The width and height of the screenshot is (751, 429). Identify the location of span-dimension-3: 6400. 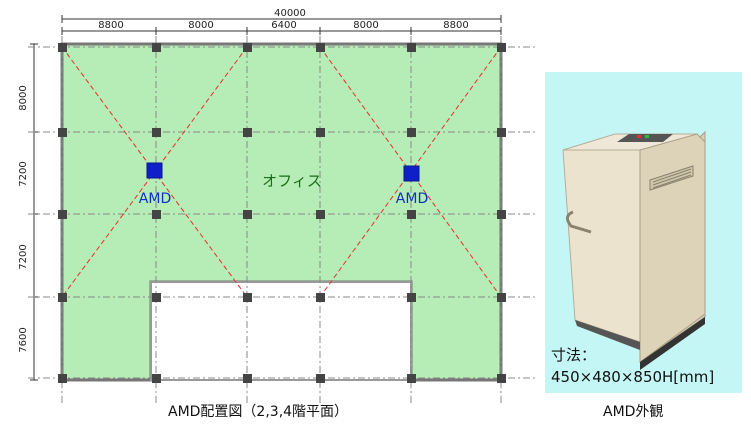
(283, 25).